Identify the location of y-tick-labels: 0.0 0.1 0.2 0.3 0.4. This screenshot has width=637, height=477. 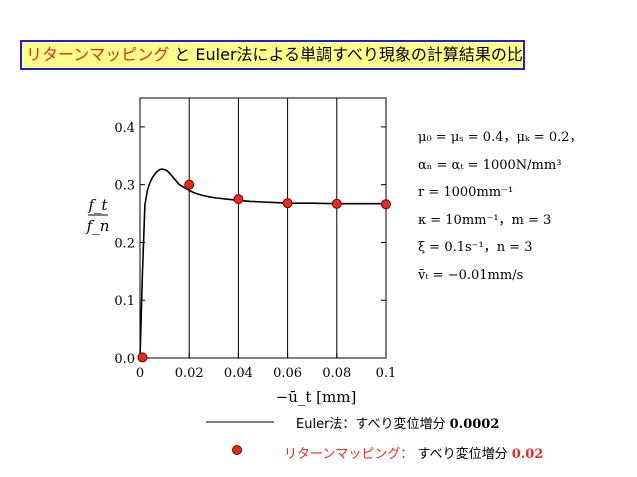
(124, 244).